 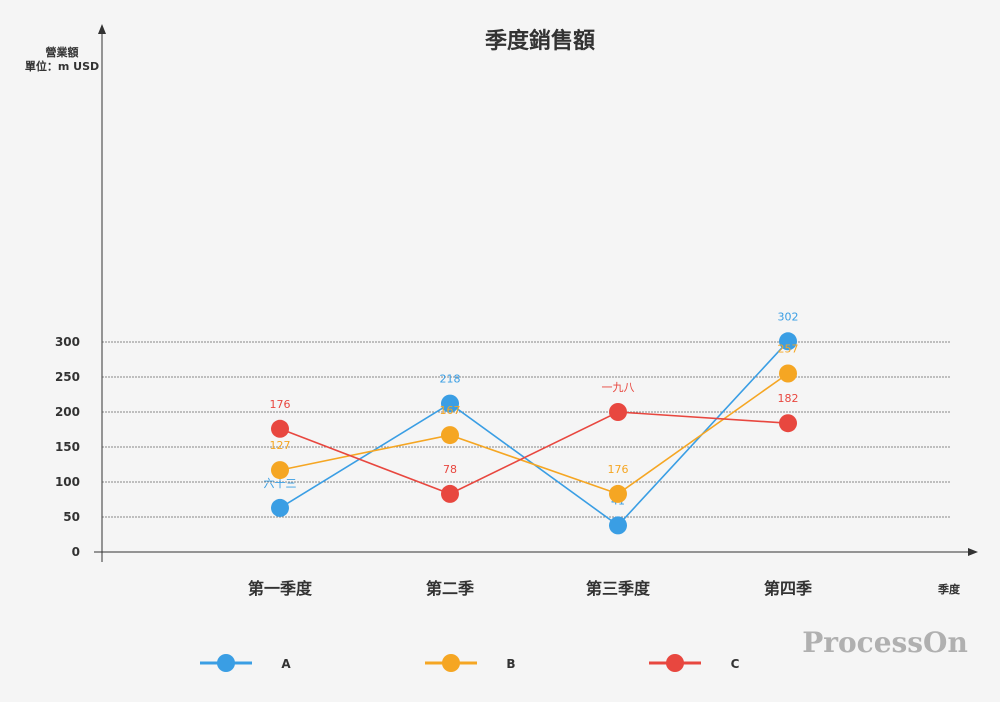 I want to click on y-axis-unit: 單位：m USD, so click(x=62, y=66).